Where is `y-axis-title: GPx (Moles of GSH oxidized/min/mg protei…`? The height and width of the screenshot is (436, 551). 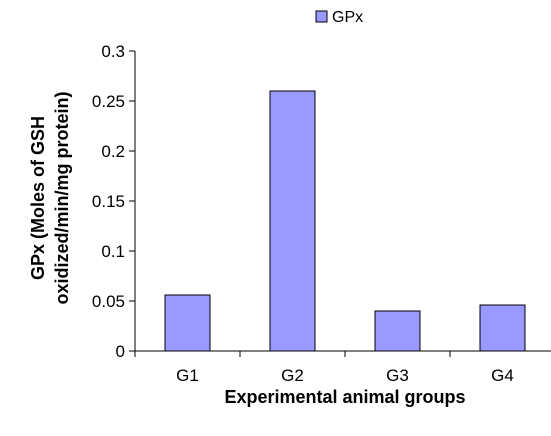
y-axis-title: GPx (Moles of GSH oxidized/min/mg protei… is located at coordinates (50, 197).